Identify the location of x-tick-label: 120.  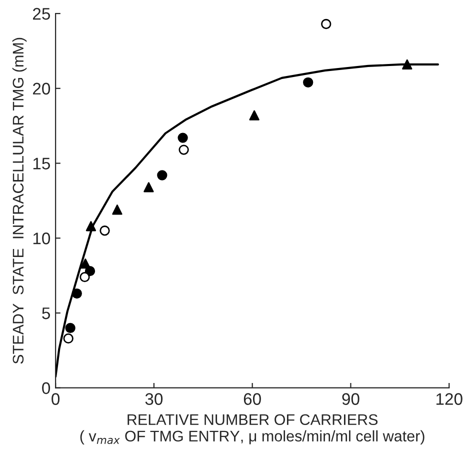
(449, 399).